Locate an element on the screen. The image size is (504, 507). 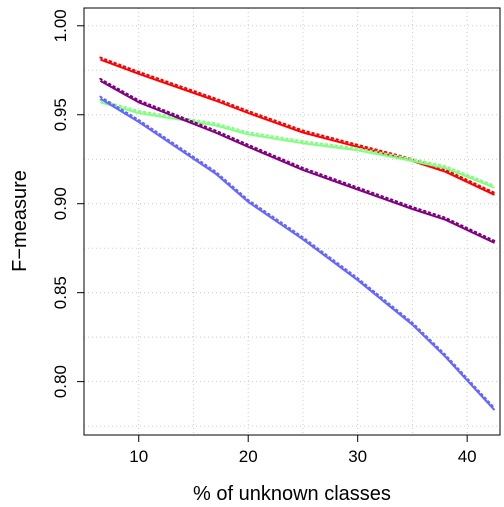
y-tick-label: 0.95 is located at coordinates (60, 114).